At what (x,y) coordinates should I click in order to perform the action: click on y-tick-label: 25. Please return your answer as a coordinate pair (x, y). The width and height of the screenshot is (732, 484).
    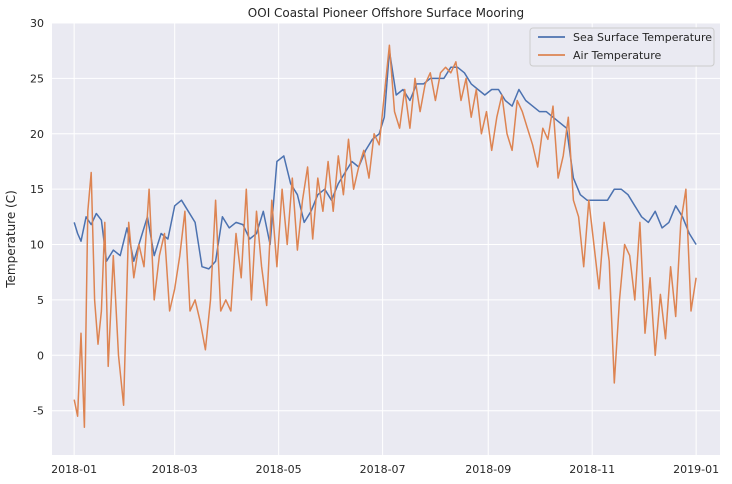
    Looking at the image, I should click on (37, 78).